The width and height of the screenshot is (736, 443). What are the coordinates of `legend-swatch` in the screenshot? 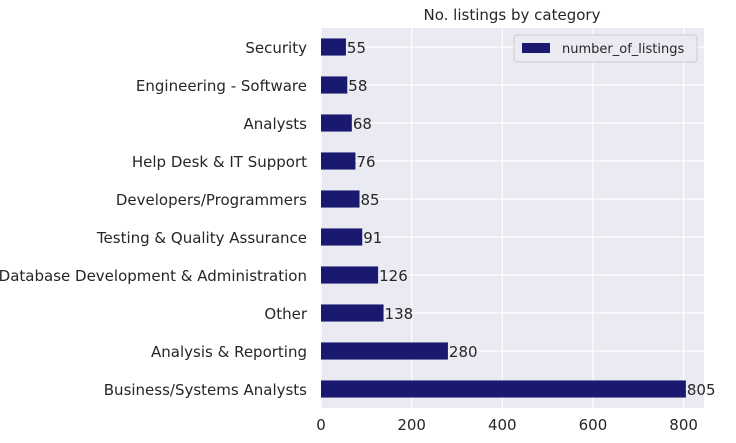 It's located at (536, 48).